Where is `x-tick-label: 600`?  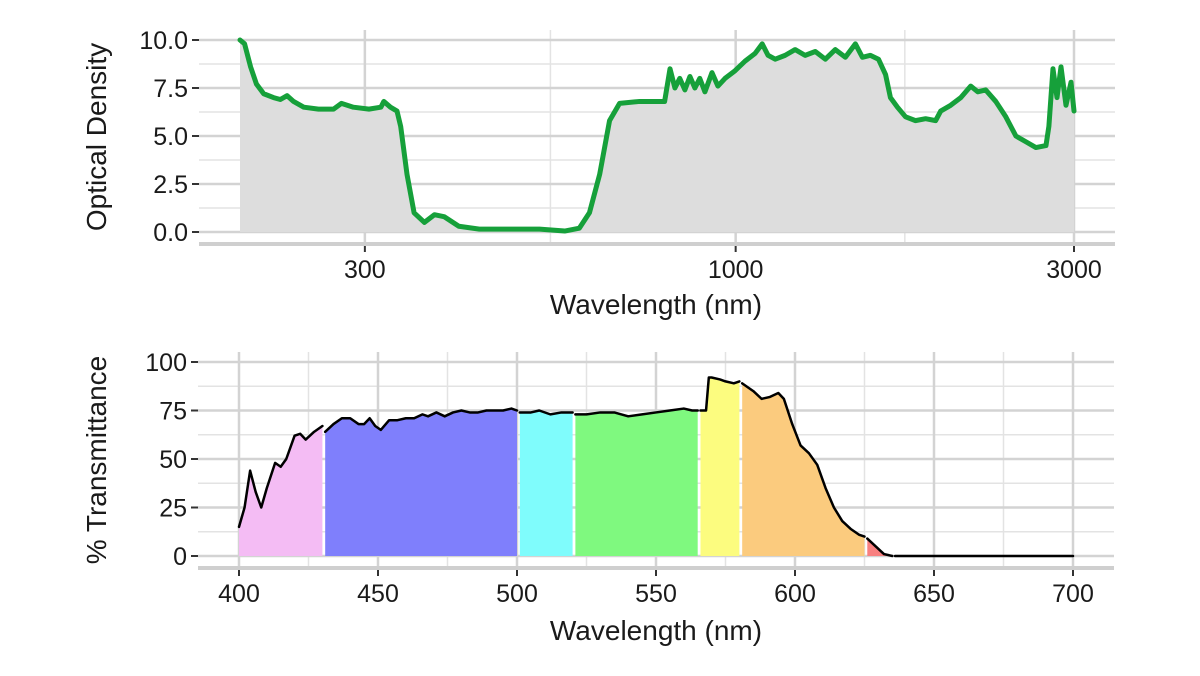 x-tick-label: 600 is located at coordinates (795, 594).